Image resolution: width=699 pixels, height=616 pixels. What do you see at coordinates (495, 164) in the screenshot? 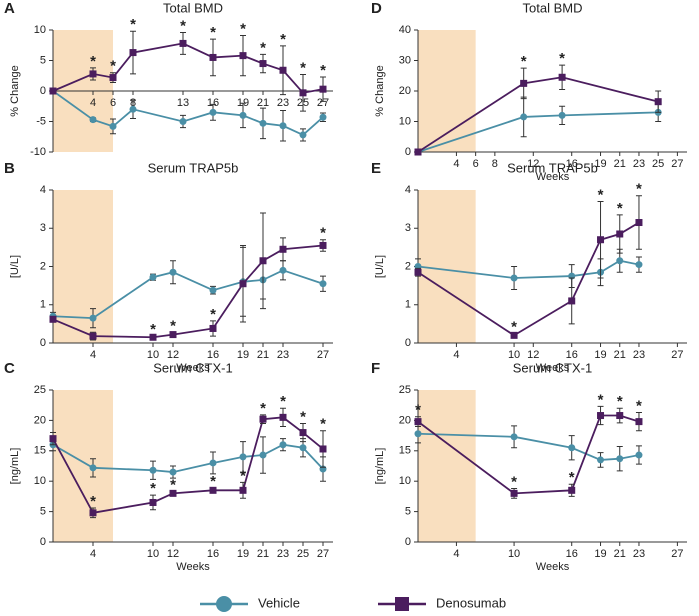
I see `x-tick-label: 8` at bounding box center [495, 164].